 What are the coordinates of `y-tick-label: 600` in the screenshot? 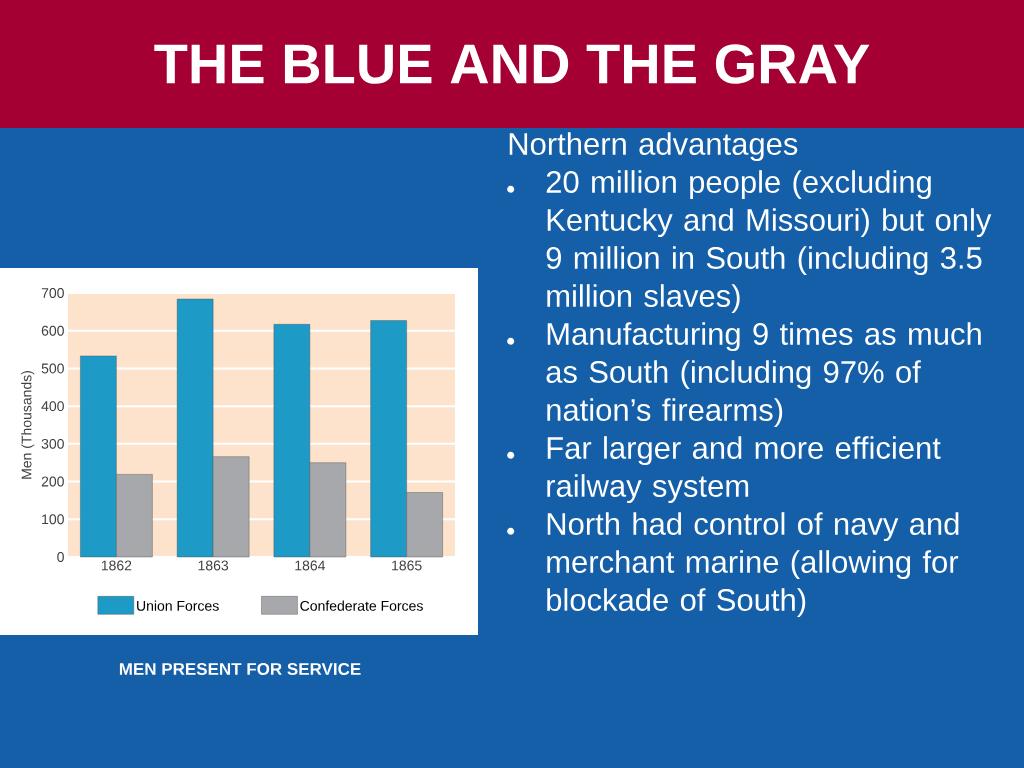 It's located at (52, 330).